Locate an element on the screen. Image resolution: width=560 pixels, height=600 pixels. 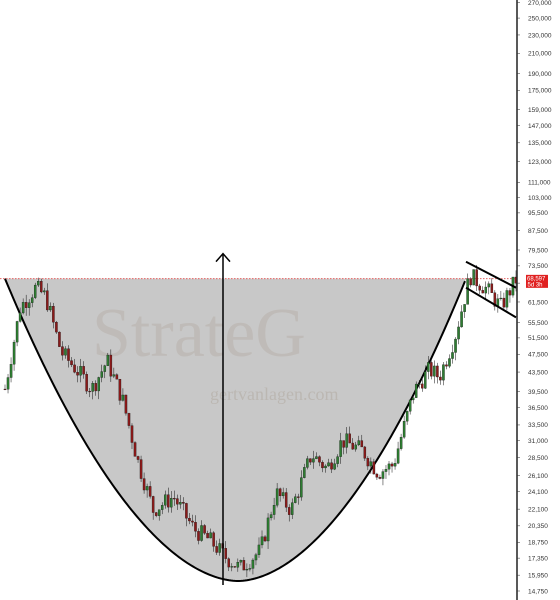
y-tick-label: 73,500 is located at coordinates (538, 266).